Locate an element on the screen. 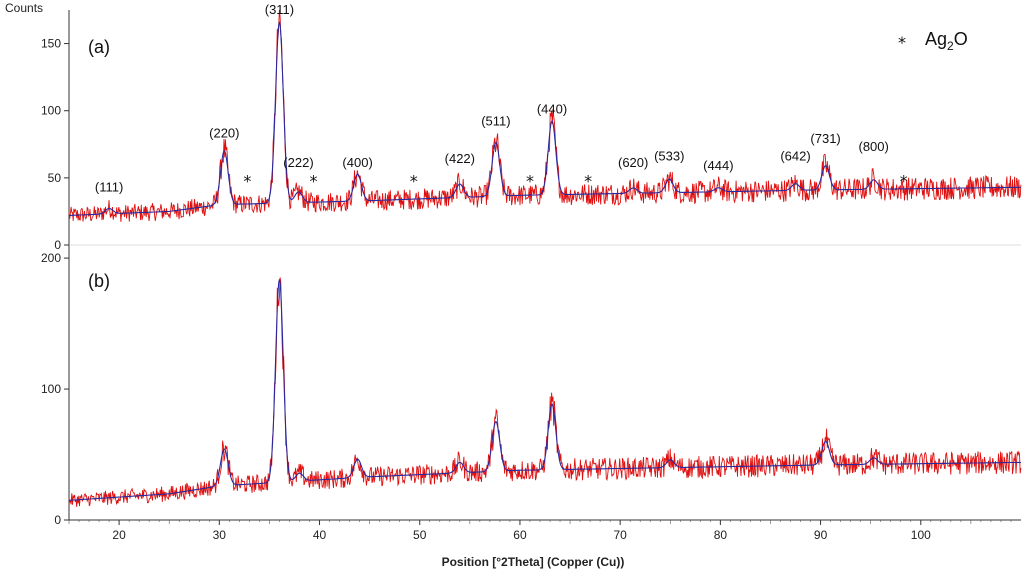 The width and height of the screenshot is (1024, 571). peak-label: (444) is located at coordinates (718, 165).